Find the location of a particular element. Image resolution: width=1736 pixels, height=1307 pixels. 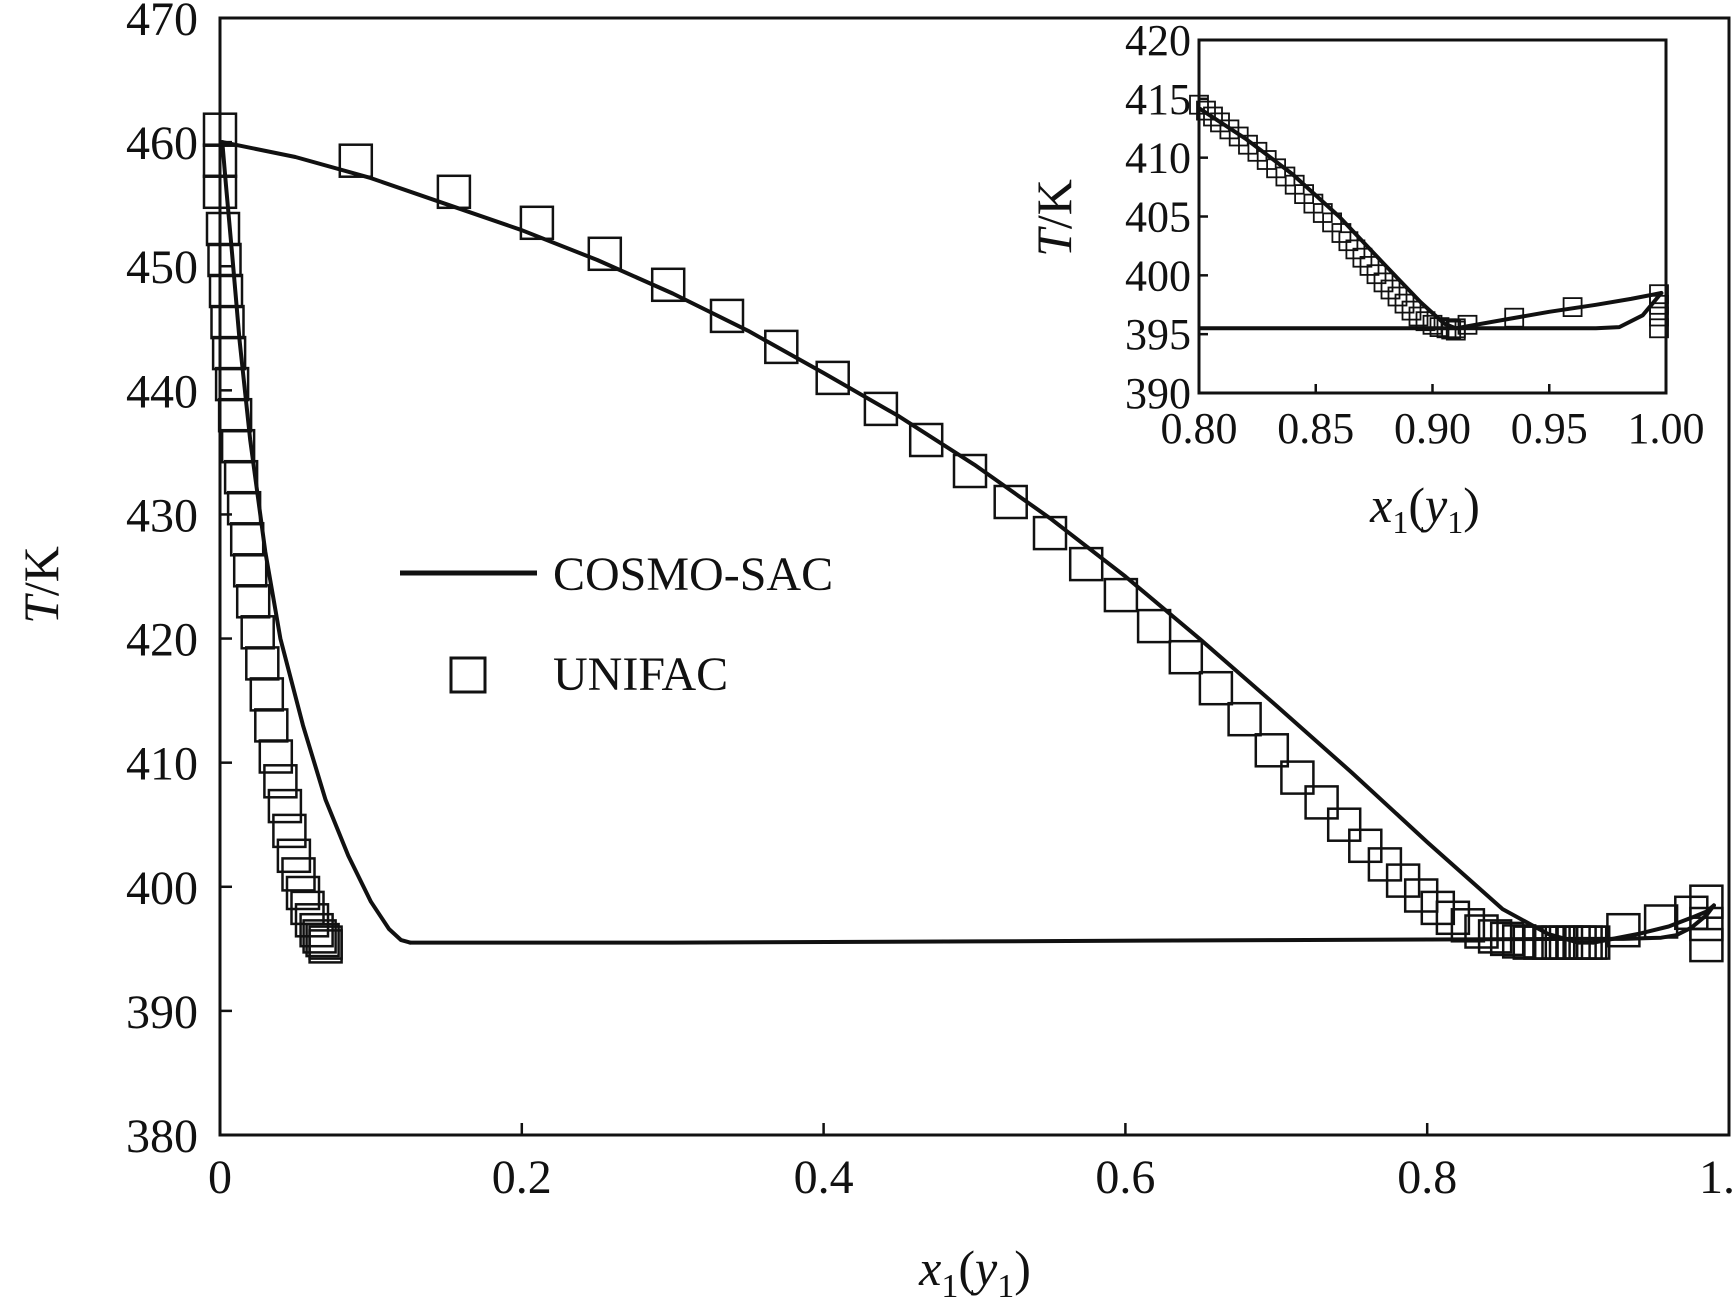

main-y-tick-label: 410 is located at coordinates (162, 764).